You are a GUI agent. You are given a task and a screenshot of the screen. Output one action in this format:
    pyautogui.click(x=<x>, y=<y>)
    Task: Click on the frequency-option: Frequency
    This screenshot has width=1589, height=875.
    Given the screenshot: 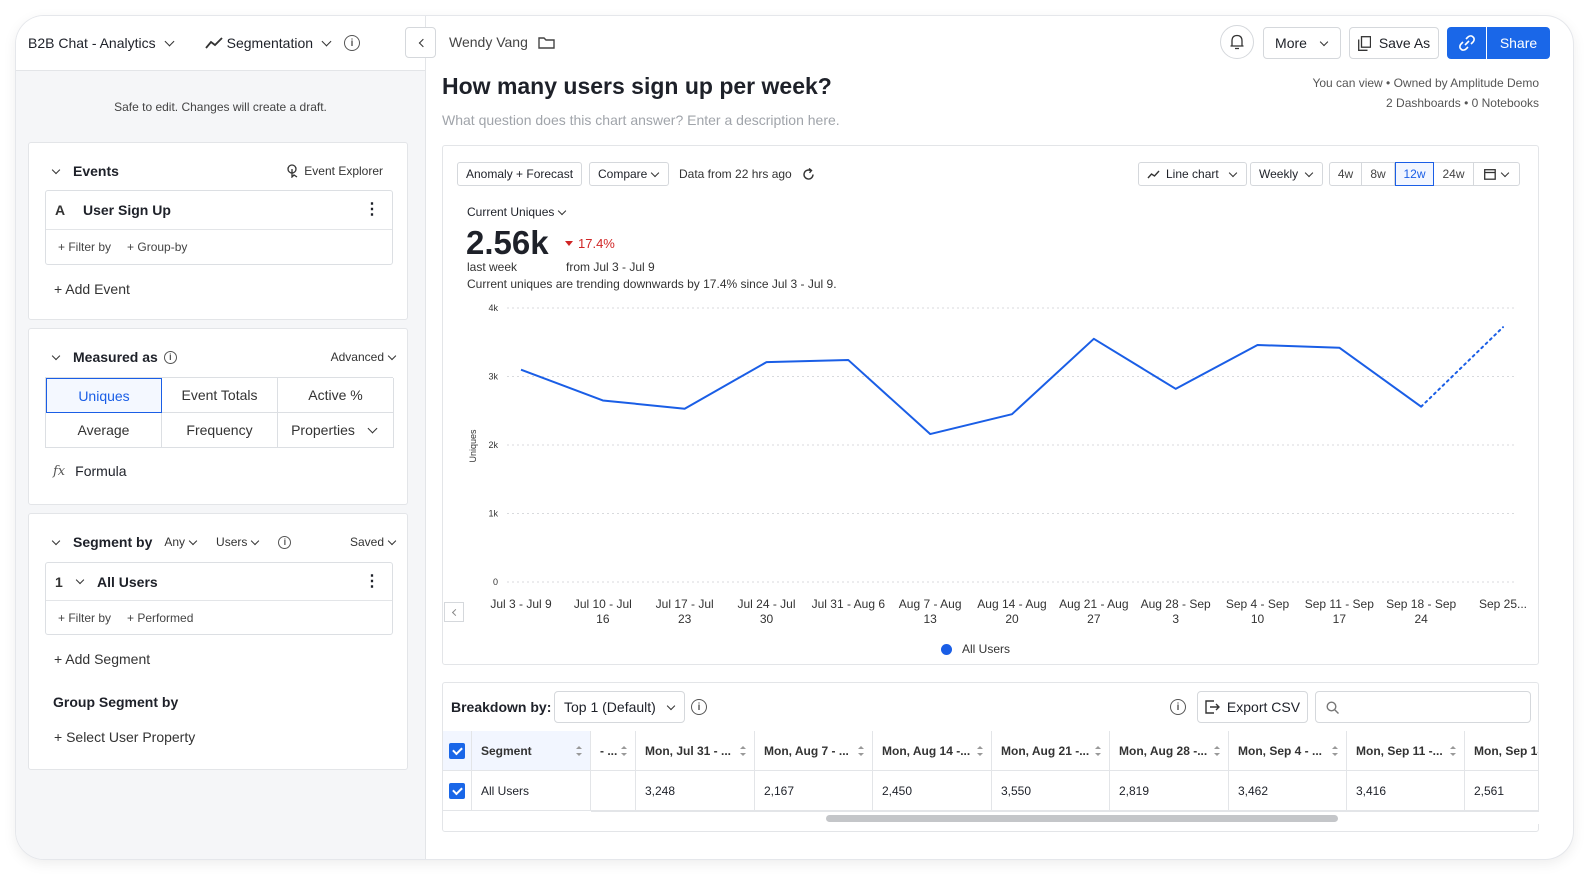 What is the action you would take?
    pyautogui.click(x=220, y=430)
    